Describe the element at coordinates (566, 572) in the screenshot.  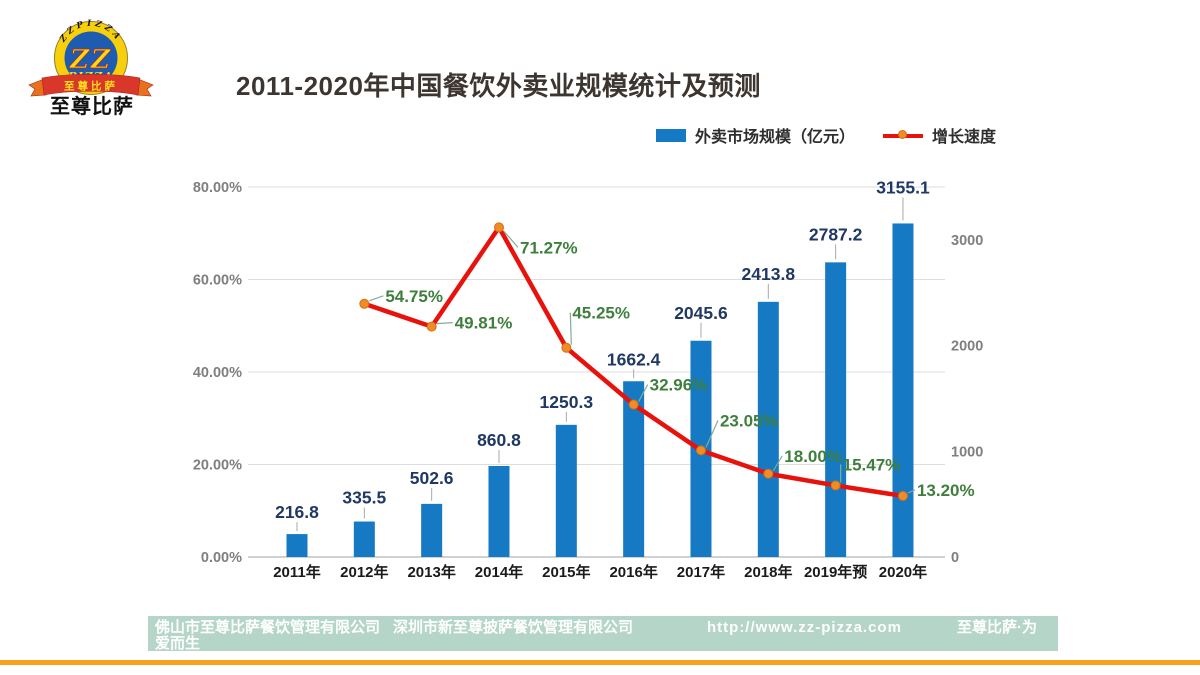
I see `x-axis-label: 2015年` at that location.